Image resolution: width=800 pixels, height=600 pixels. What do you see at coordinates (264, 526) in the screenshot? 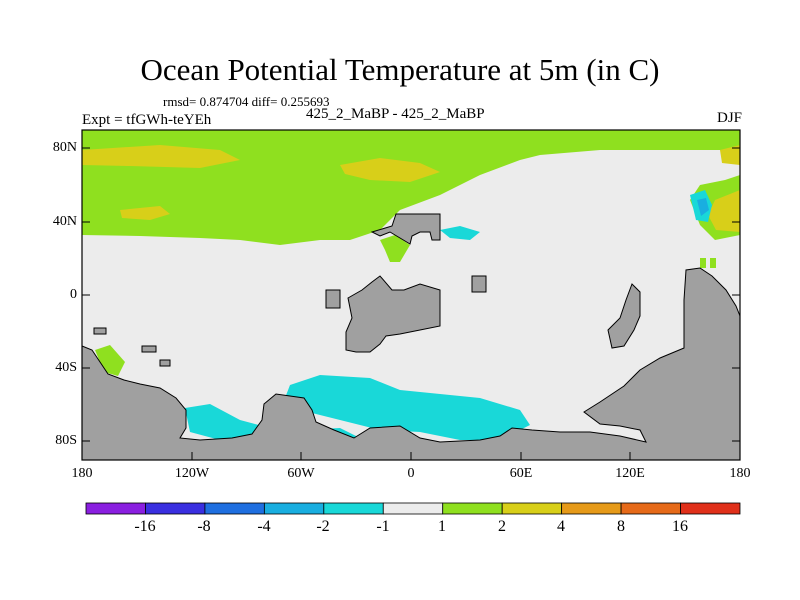
I see `colorbar-label: -4` at bounding box center [264, 526].